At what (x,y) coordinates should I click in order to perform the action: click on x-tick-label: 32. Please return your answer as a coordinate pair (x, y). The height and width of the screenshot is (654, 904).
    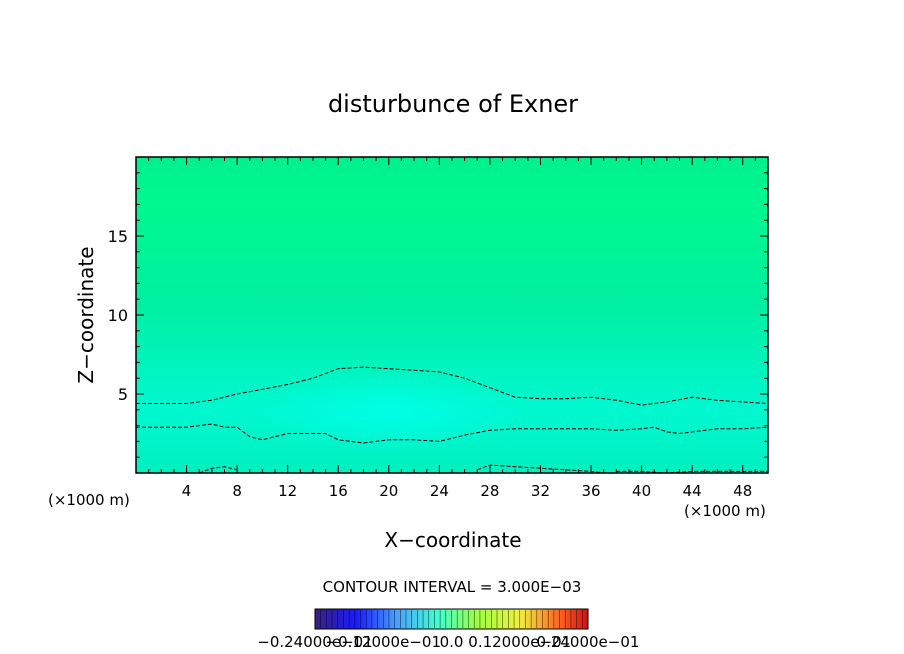
    Looking at the image, I should click on (540, 491).